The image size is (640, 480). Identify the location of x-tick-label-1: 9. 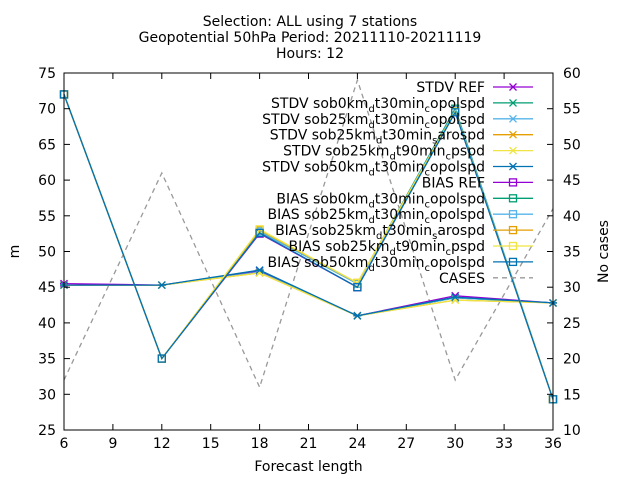
(112, 444).